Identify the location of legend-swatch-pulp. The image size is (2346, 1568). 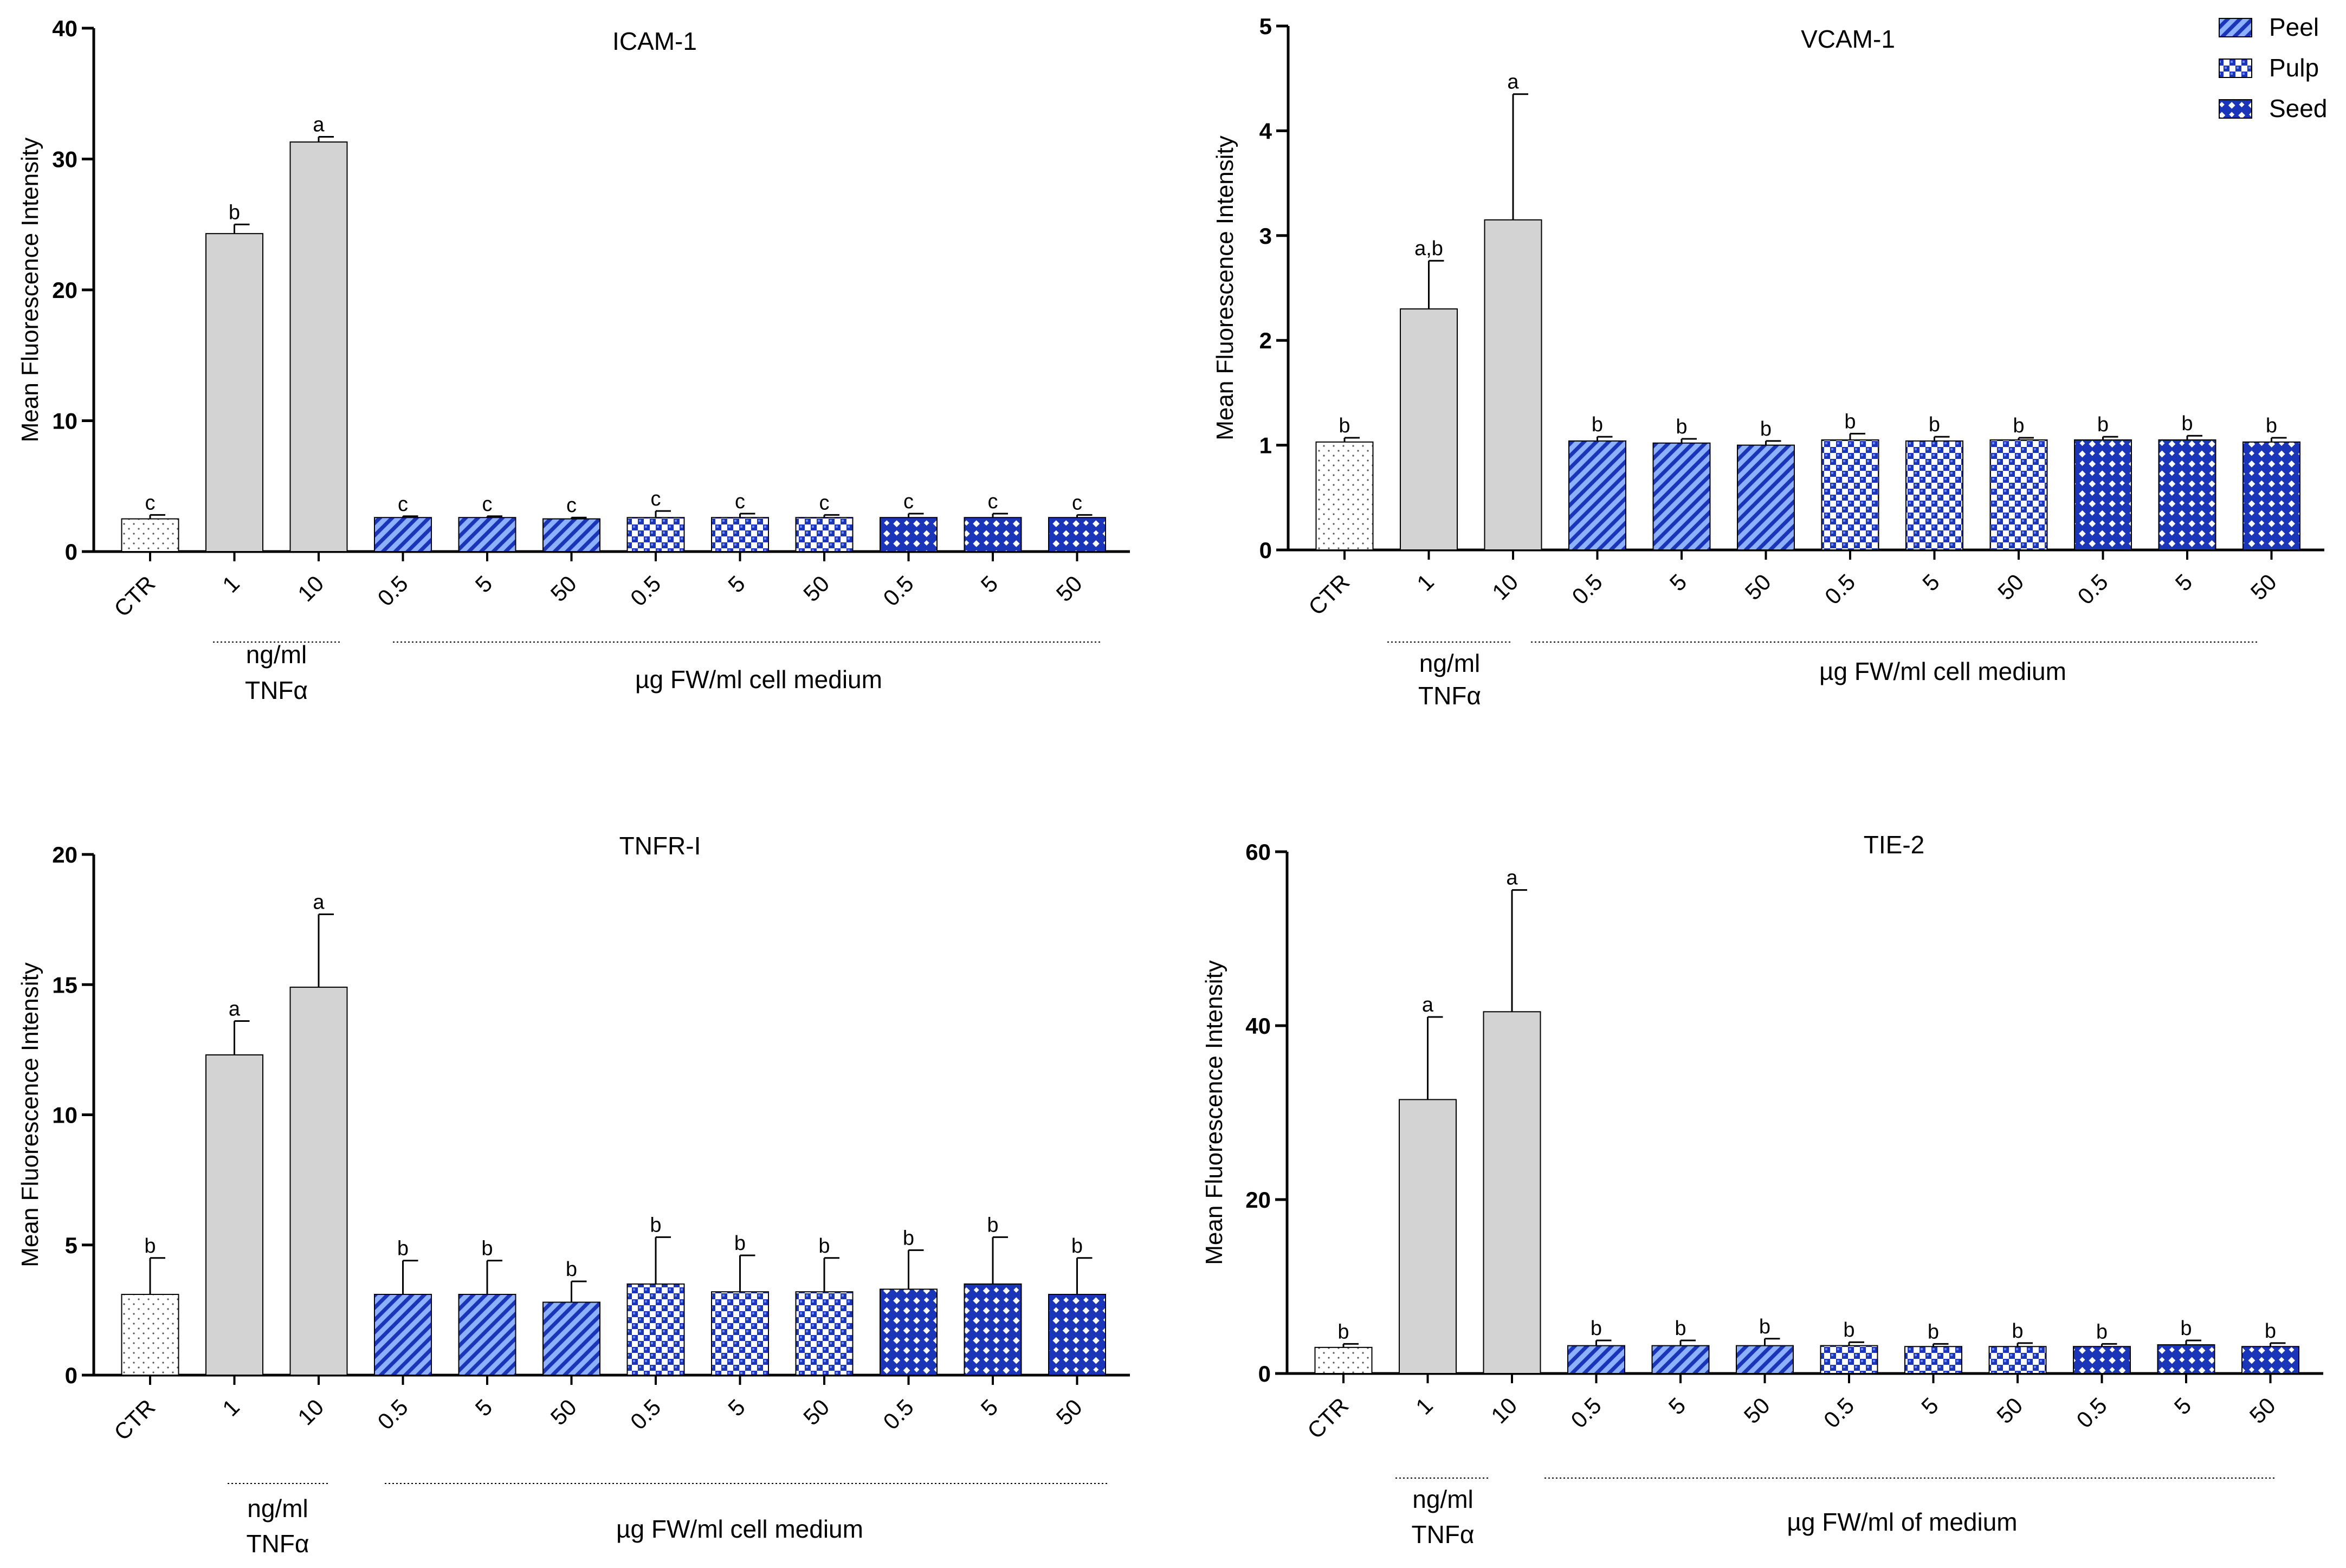
(2235, 68).